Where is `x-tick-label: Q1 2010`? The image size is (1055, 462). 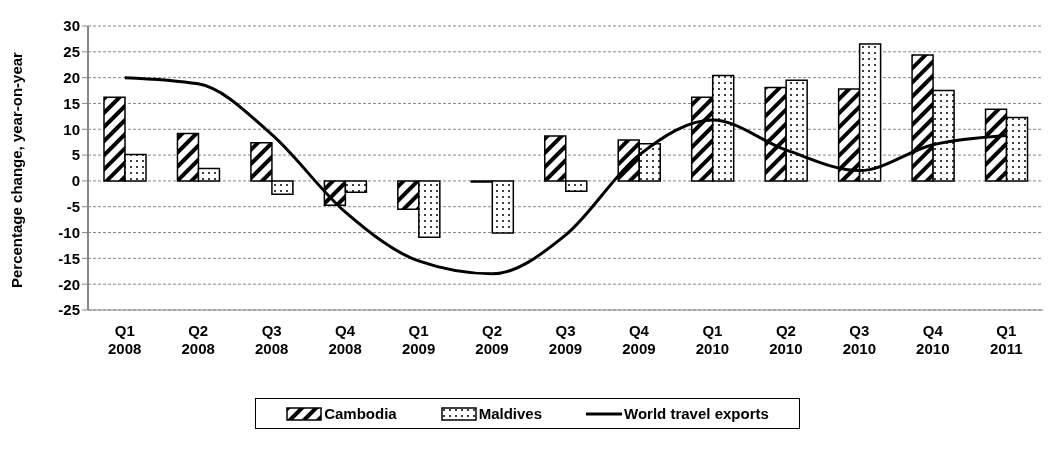 x-tick-label: Q1 2010 is located at coordinates (712, 339).